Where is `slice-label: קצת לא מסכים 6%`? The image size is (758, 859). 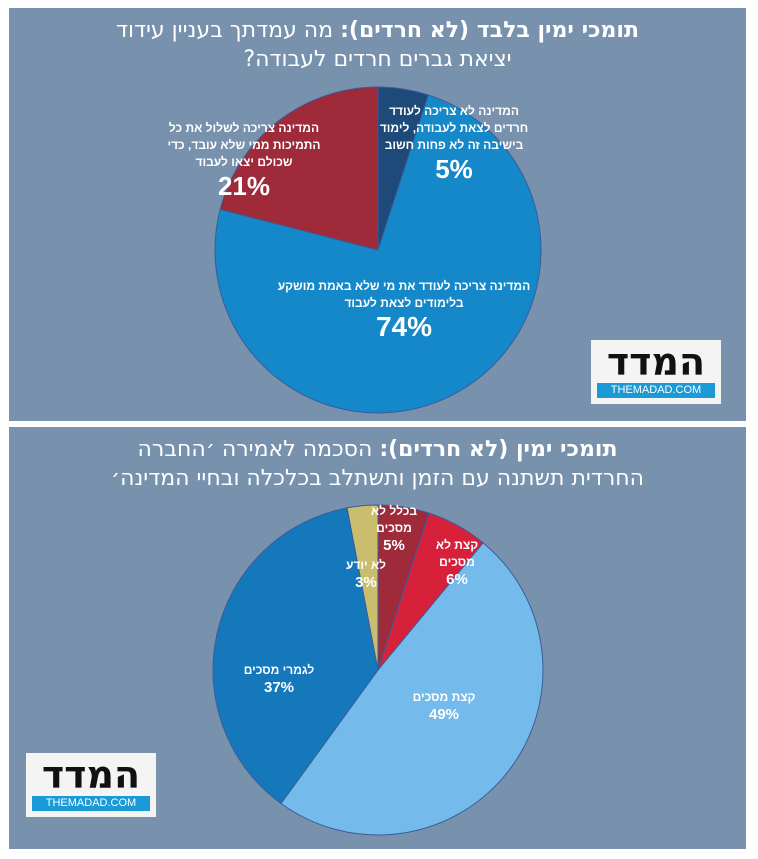 slice-label: קצת לא מסכים 6% is located at coordinates (457, 563).